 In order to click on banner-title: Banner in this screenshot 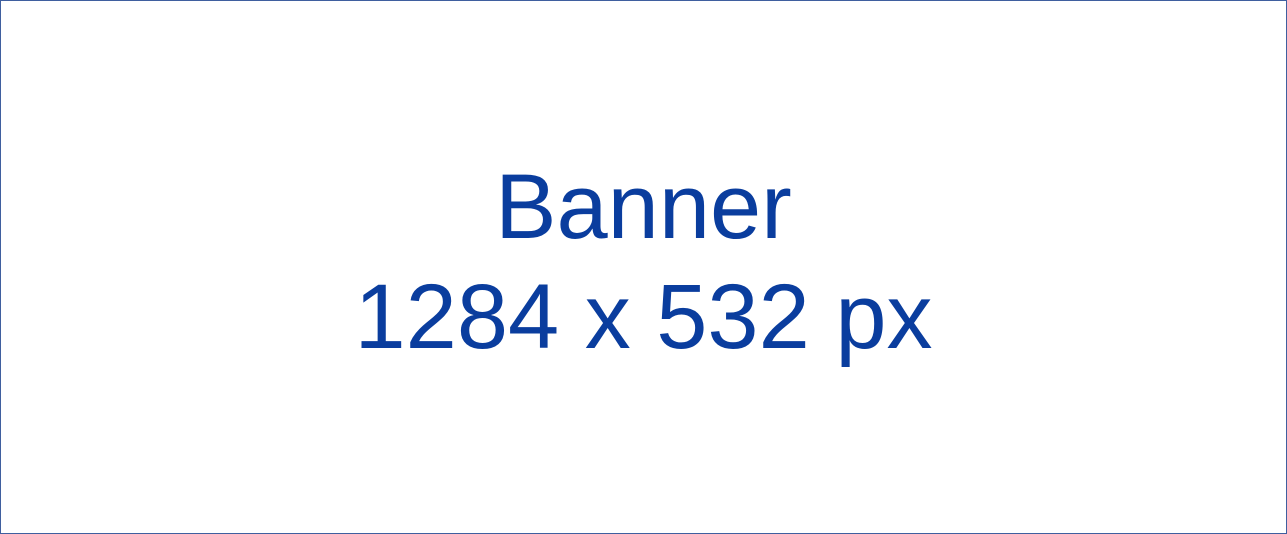, I will do `click(643, 207)`.